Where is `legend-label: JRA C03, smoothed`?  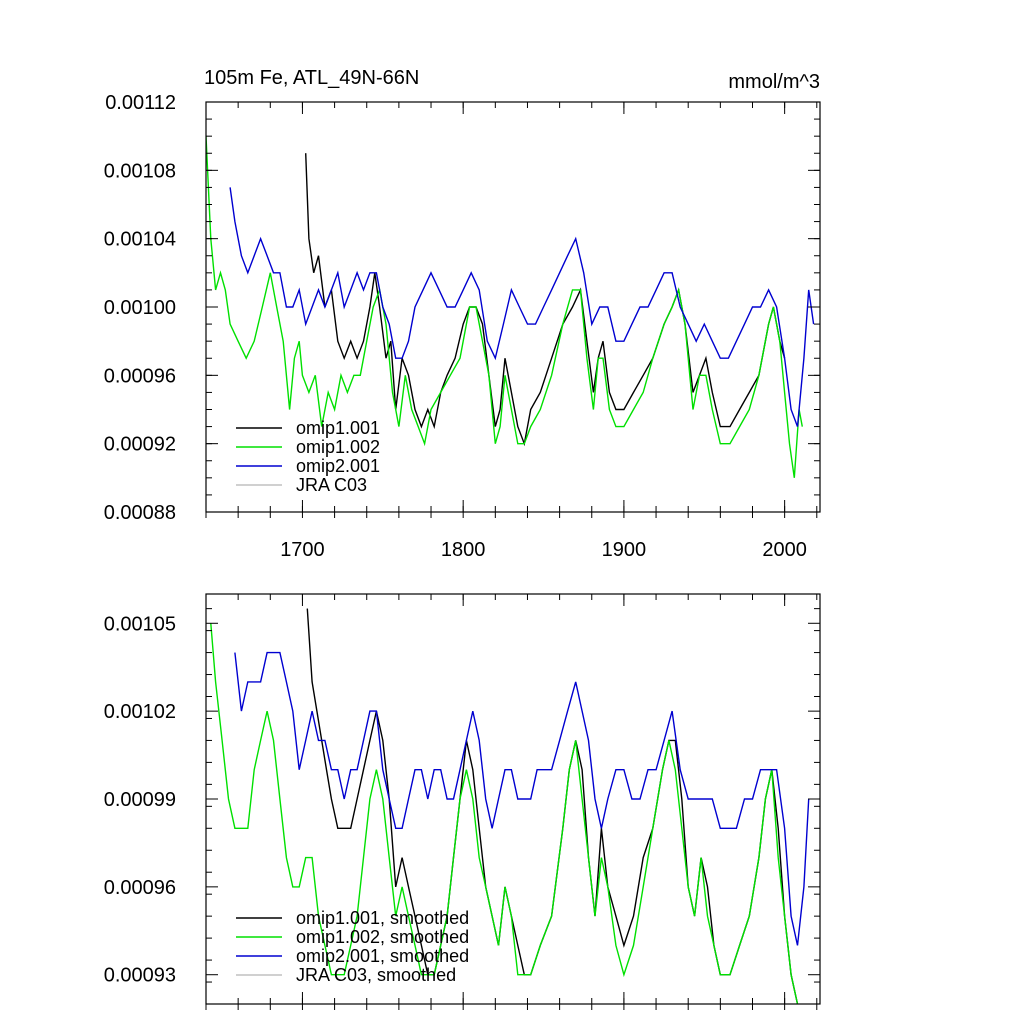 legend-label: JRA C03, smoothed is located at coordinates (376, 975).